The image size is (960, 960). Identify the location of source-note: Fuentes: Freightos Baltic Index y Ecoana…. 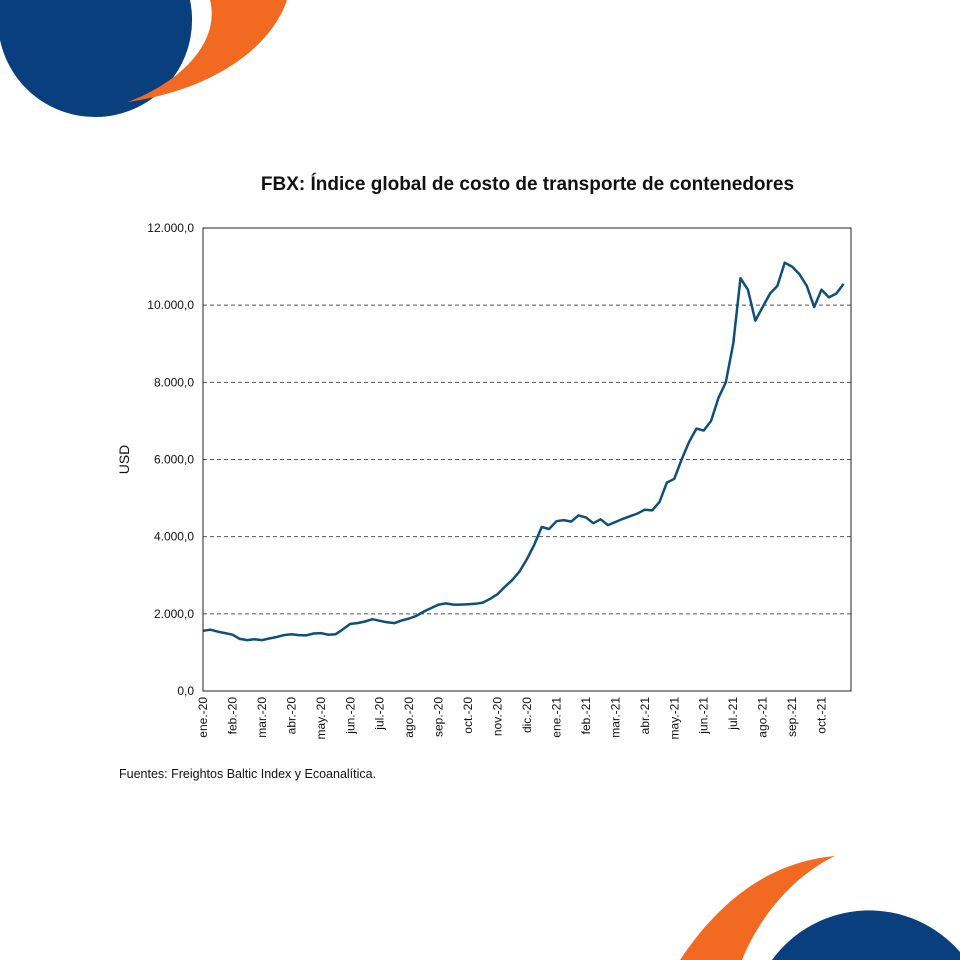
(248, 774).